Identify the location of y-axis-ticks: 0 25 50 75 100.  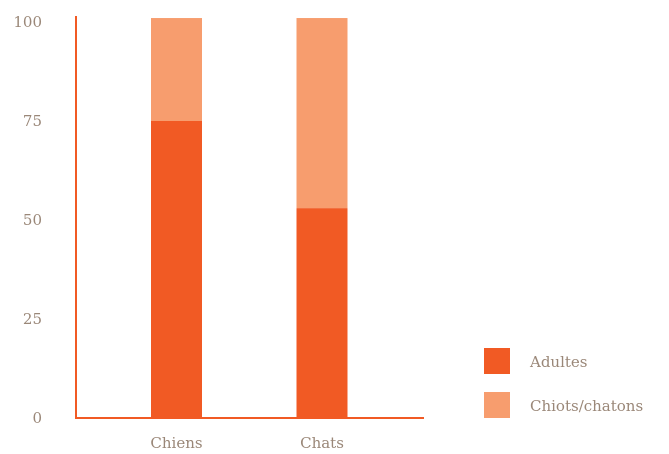
(27, 220).